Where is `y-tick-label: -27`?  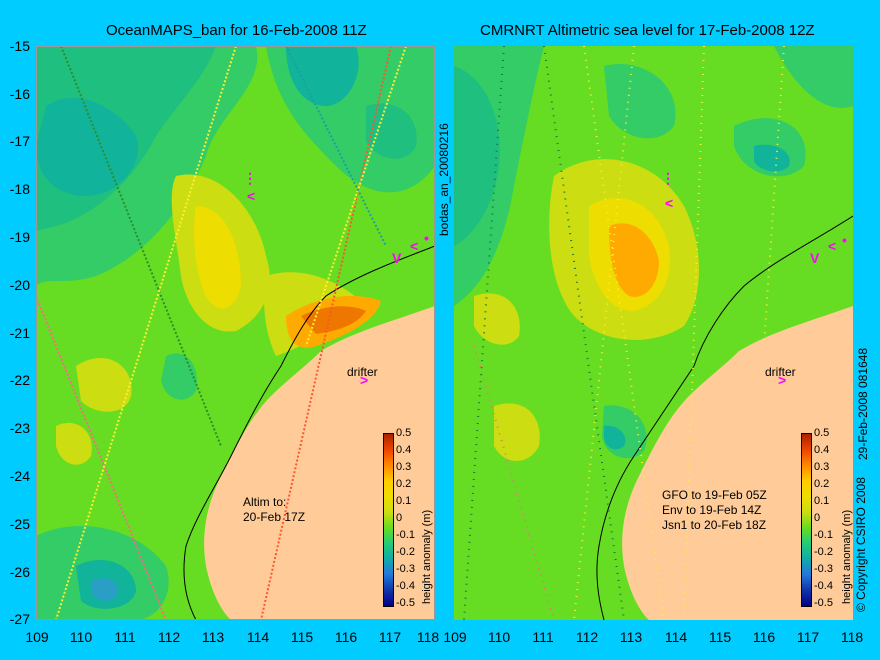
y-tick-label: -27 is located at coordinates (19, 619).